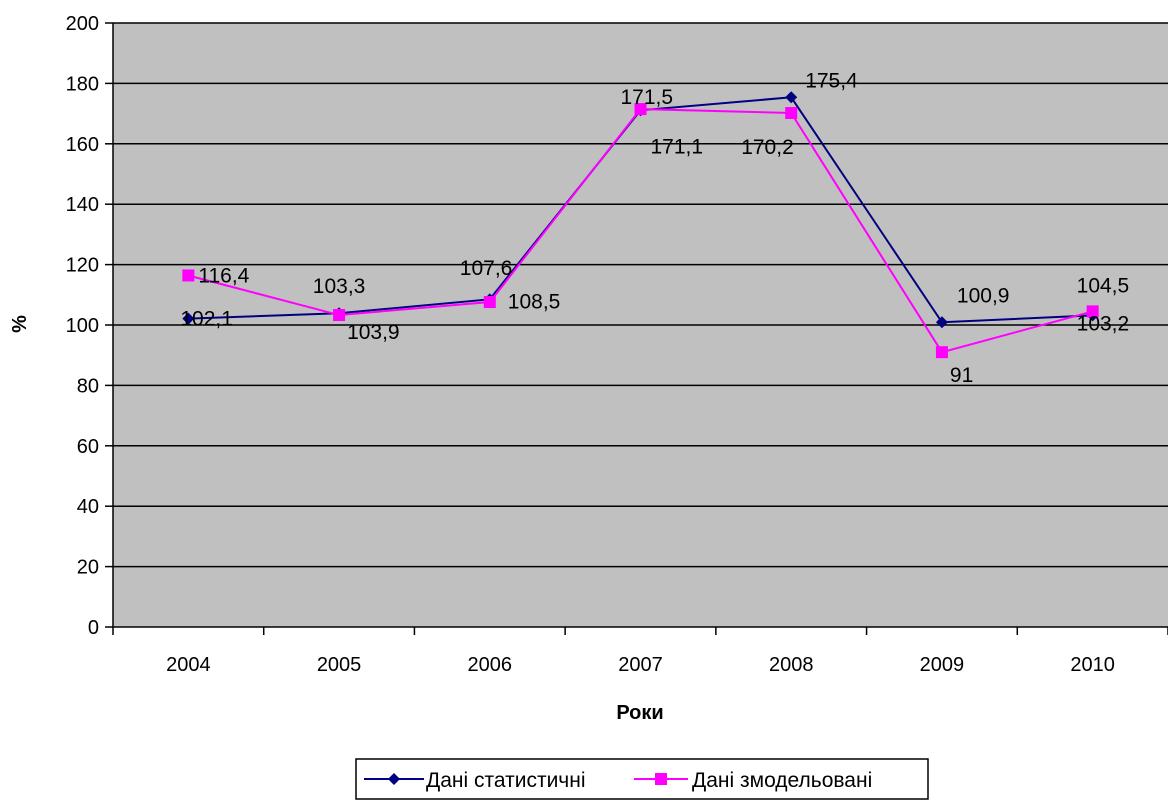 The width and height of the screenshot is (1168, 800). Describe the element at coordinates (188, 275) in the screenshot. I see `point-marker-s1-2004` at that location.